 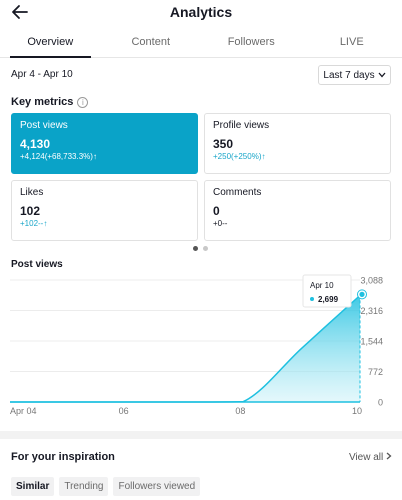 What do you see at coordinates (83, 102) in the screenshot?
I see `info-icon: i` at bounding box center [83, 102].